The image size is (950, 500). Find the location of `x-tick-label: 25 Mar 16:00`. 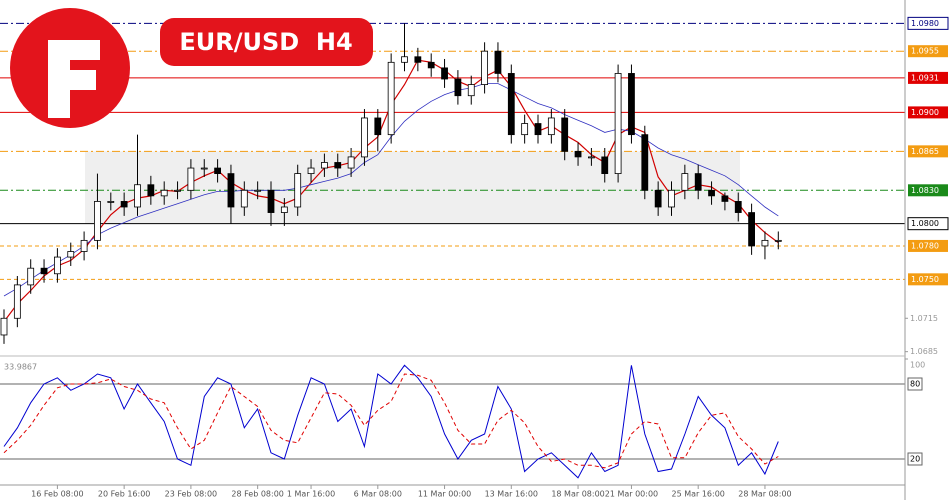

x-tick-label: 25 Mar 16:00 is located at coordinates (697, 494).